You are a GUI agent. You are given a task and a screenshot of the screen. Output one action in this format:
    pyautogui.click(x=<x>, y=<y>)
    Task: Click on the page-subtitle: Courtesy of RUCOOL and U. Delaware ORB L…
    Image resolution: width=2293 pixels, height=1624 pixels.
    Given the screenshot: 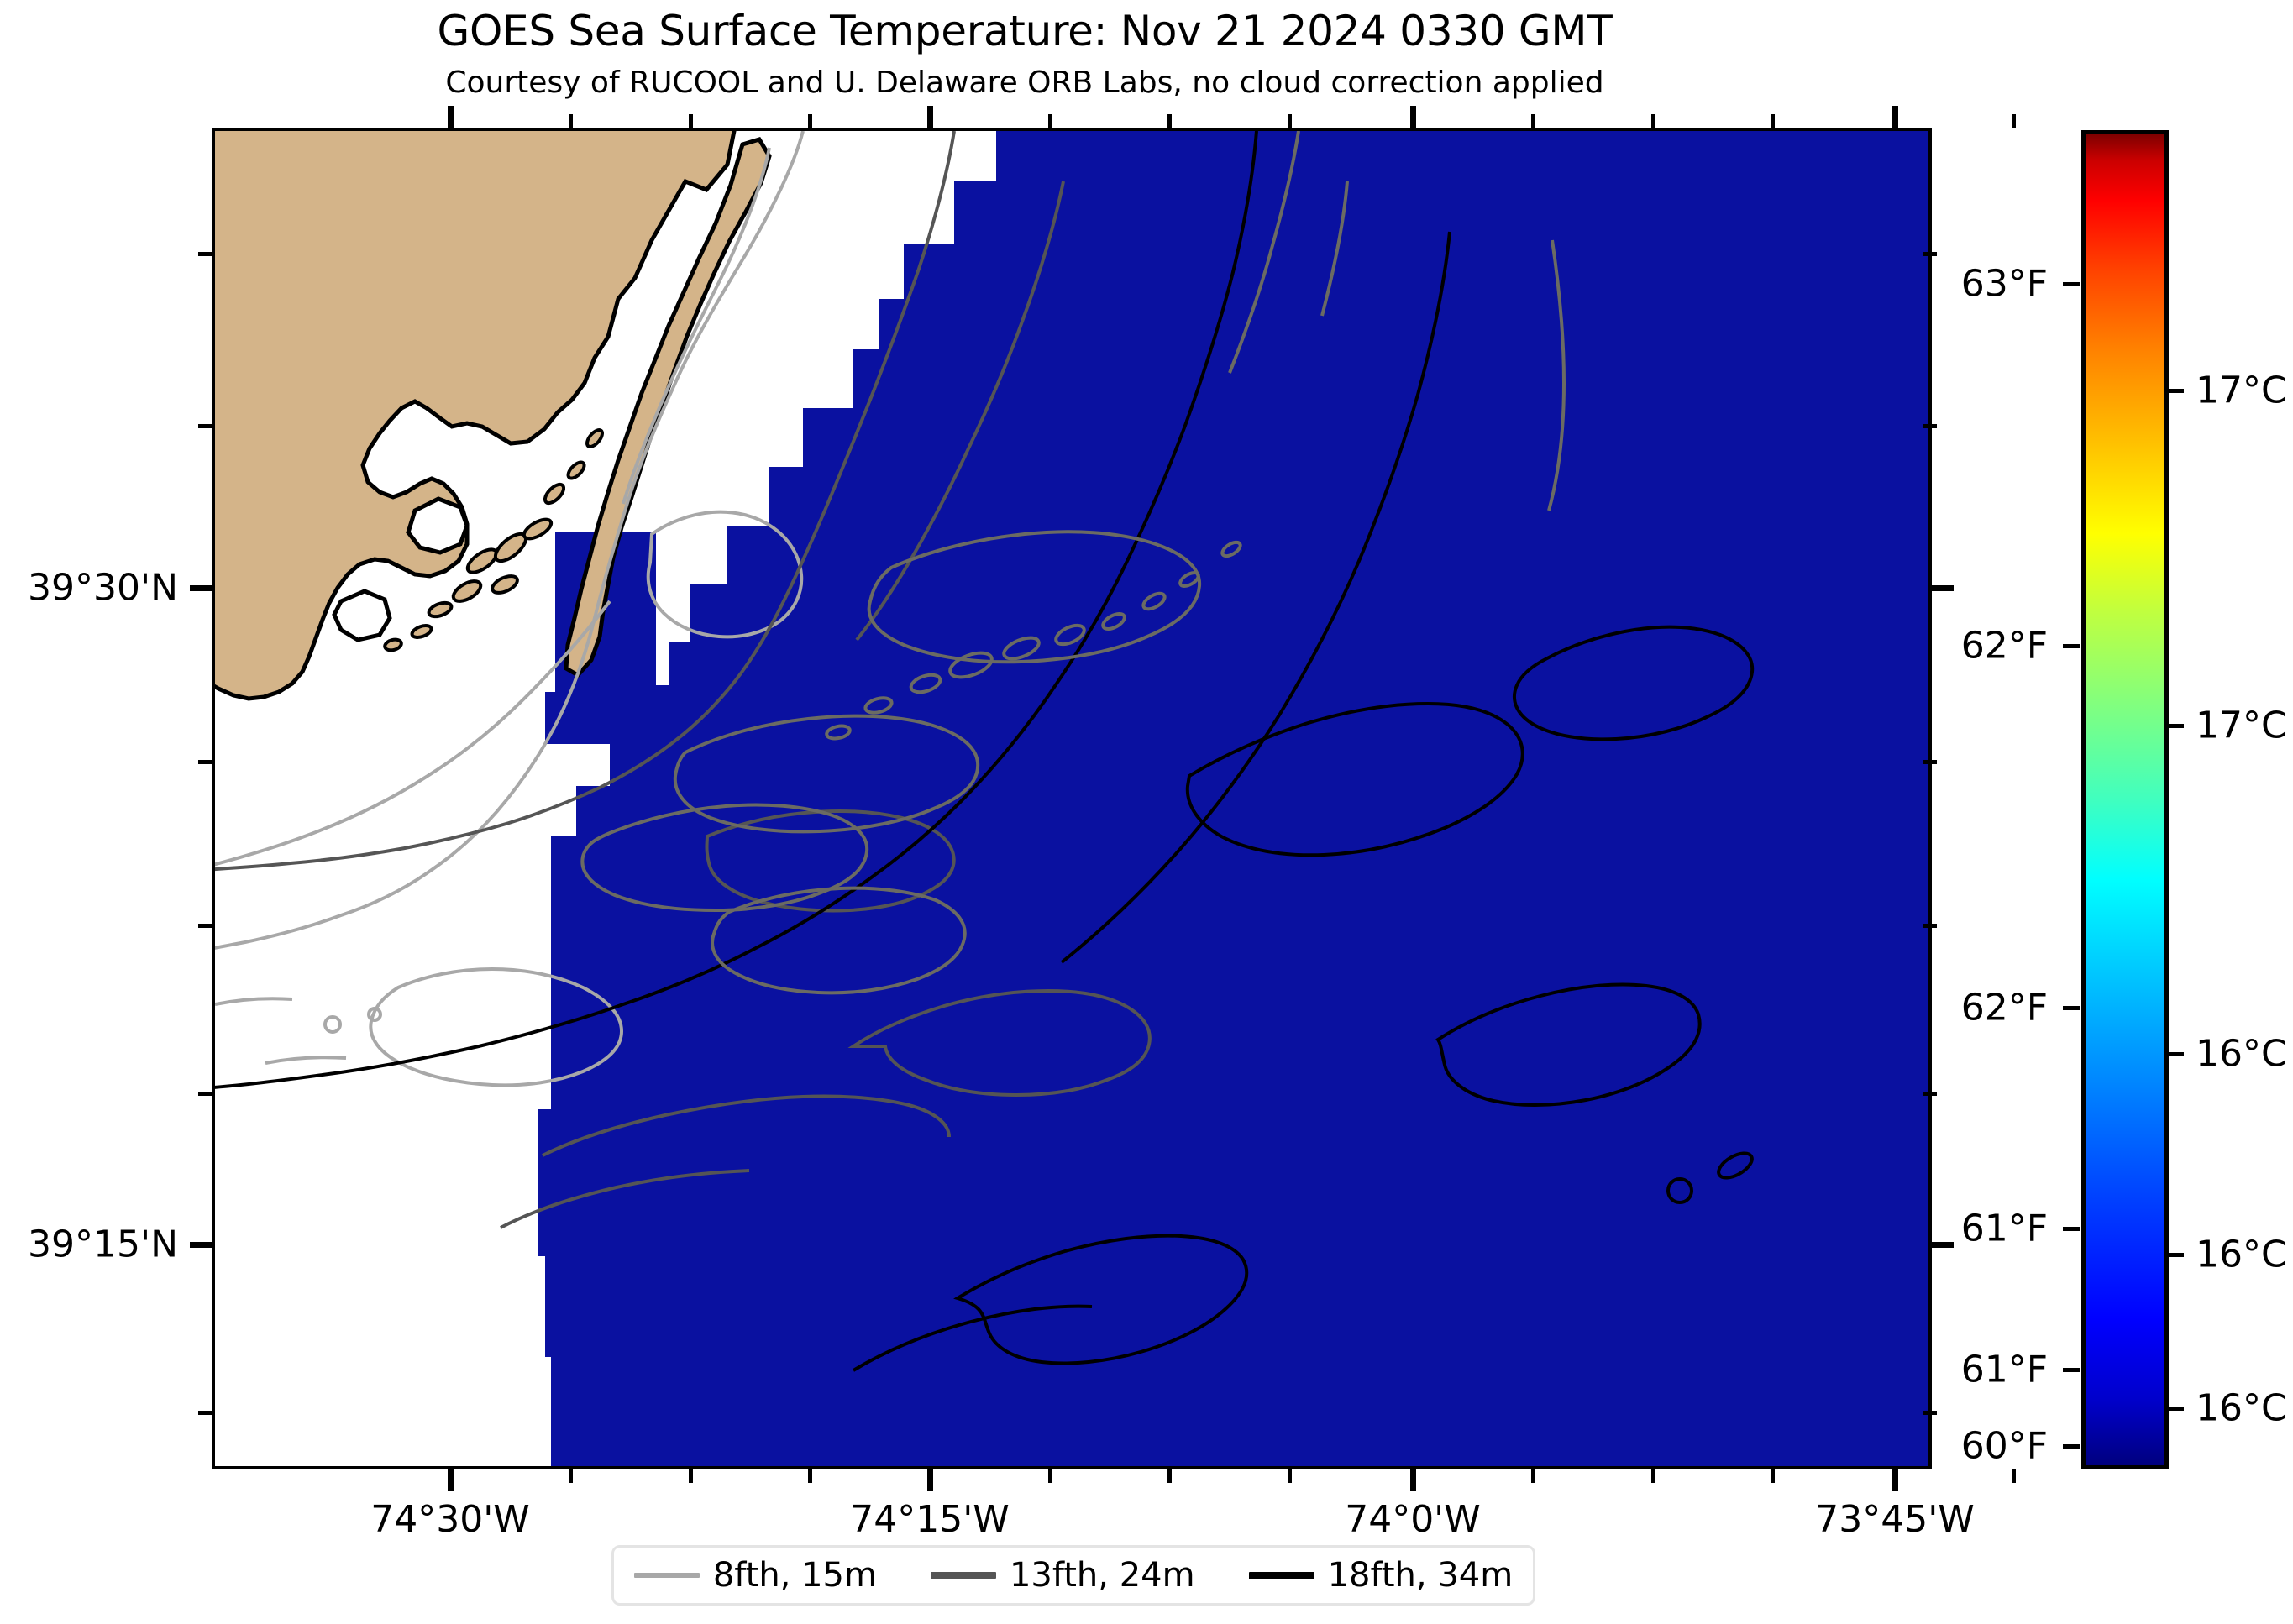 What is the action you would take?
    pyautogui.click(x=1024, y=83)
    